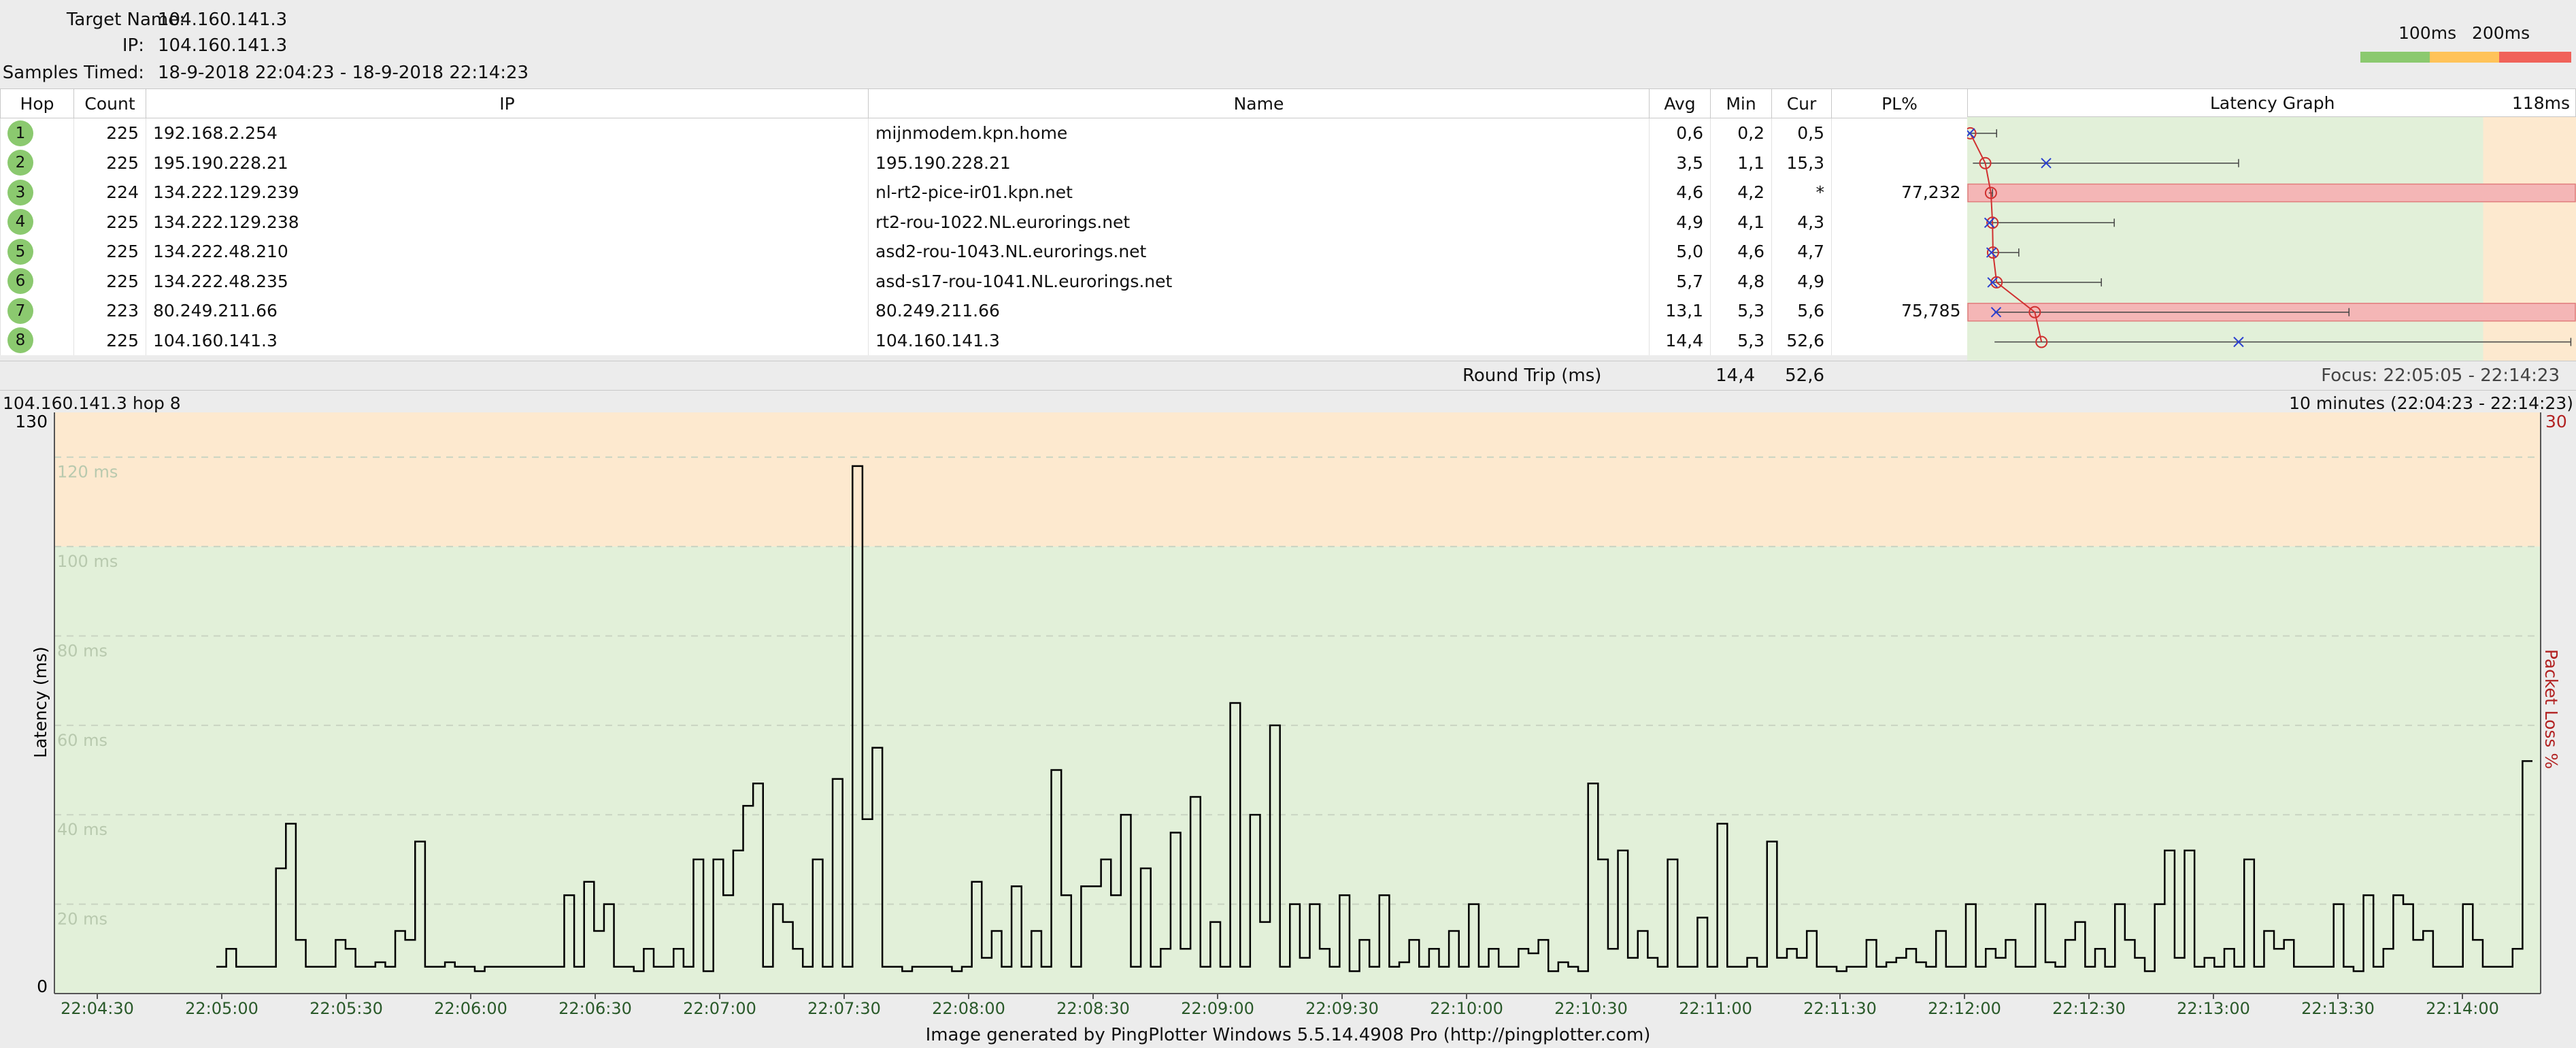 The height and width of the screenshot is (1048, 2576). What do you see at coordinates (968, 1008) in the screenshot?
I see `x-tick-label: 22:08:00` at bounding box center [968, 1008].